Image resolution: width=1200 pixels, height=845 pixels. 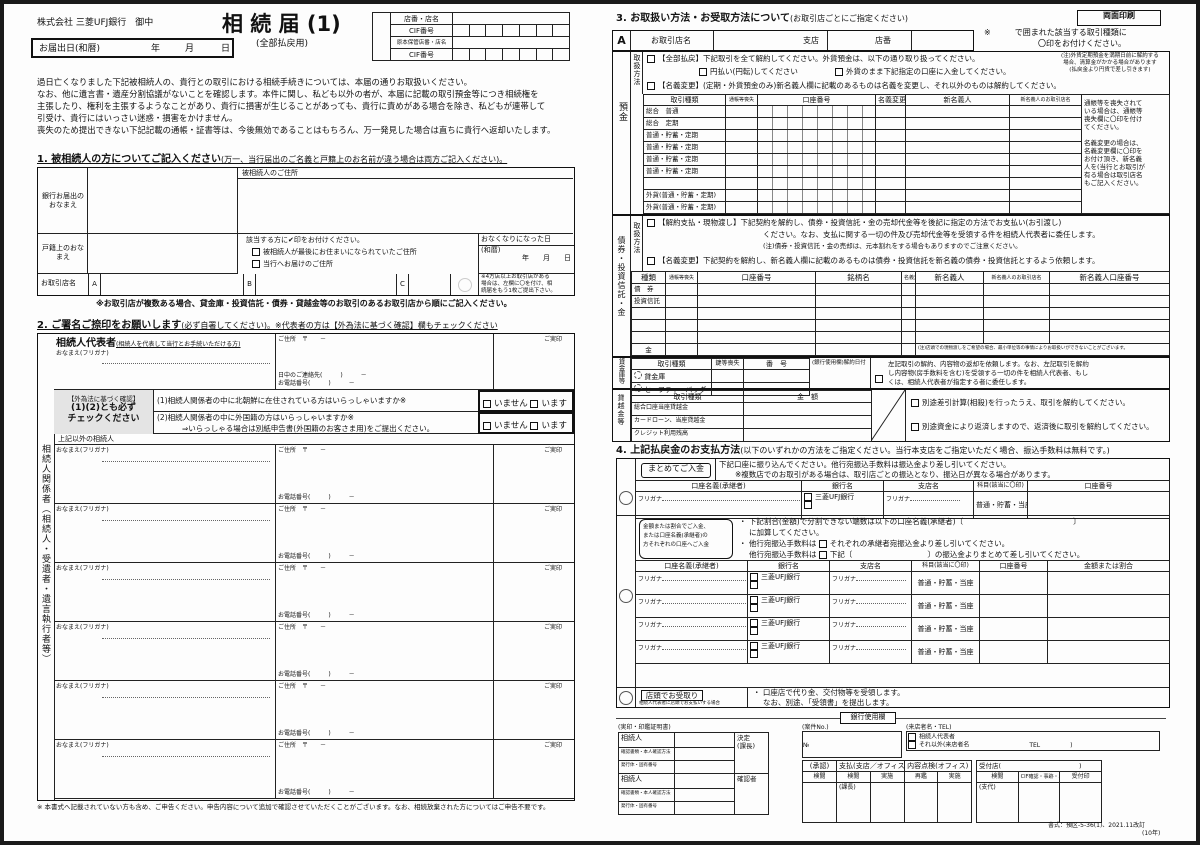 I want to click on bond-type, so click(x=648, y=325).